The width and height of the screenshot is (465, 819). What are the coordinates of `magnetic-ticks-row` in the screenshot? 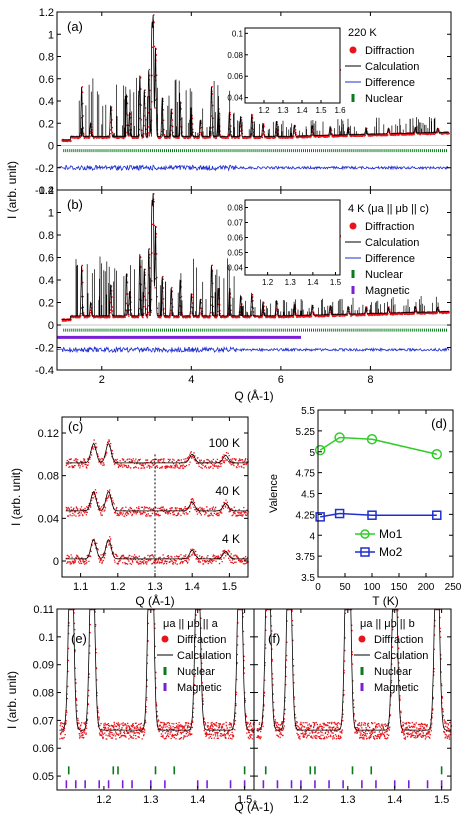 It's located at (179, 337).